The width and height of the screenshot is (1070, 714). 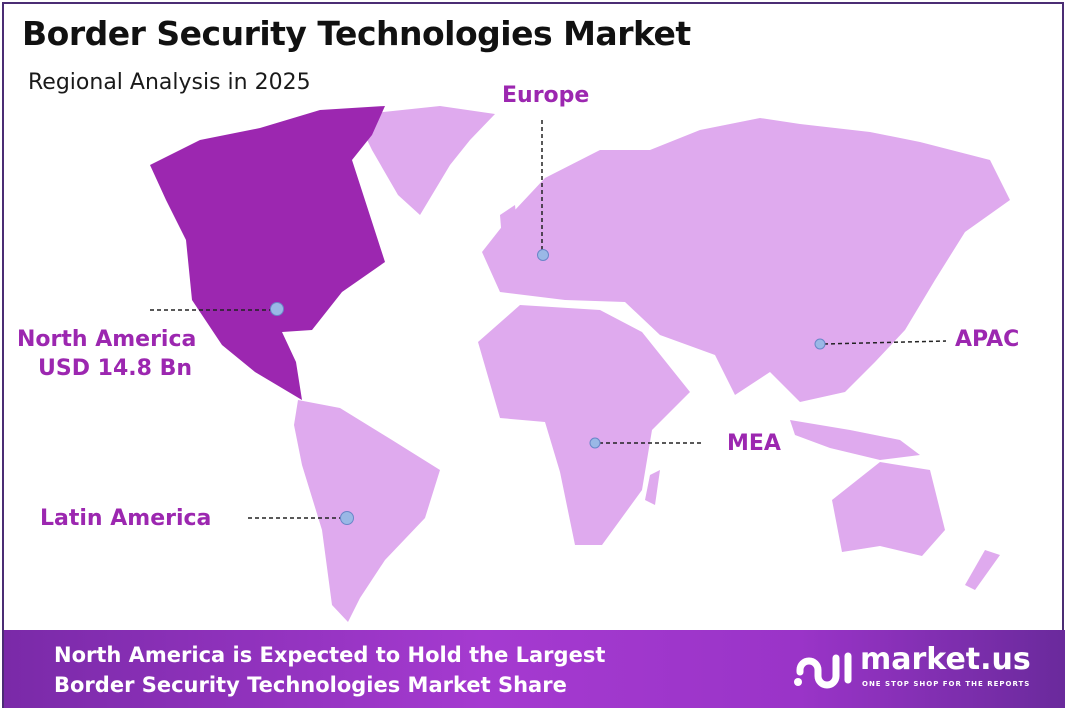 I want to click on mea-marker, so click(x=595, y=443).